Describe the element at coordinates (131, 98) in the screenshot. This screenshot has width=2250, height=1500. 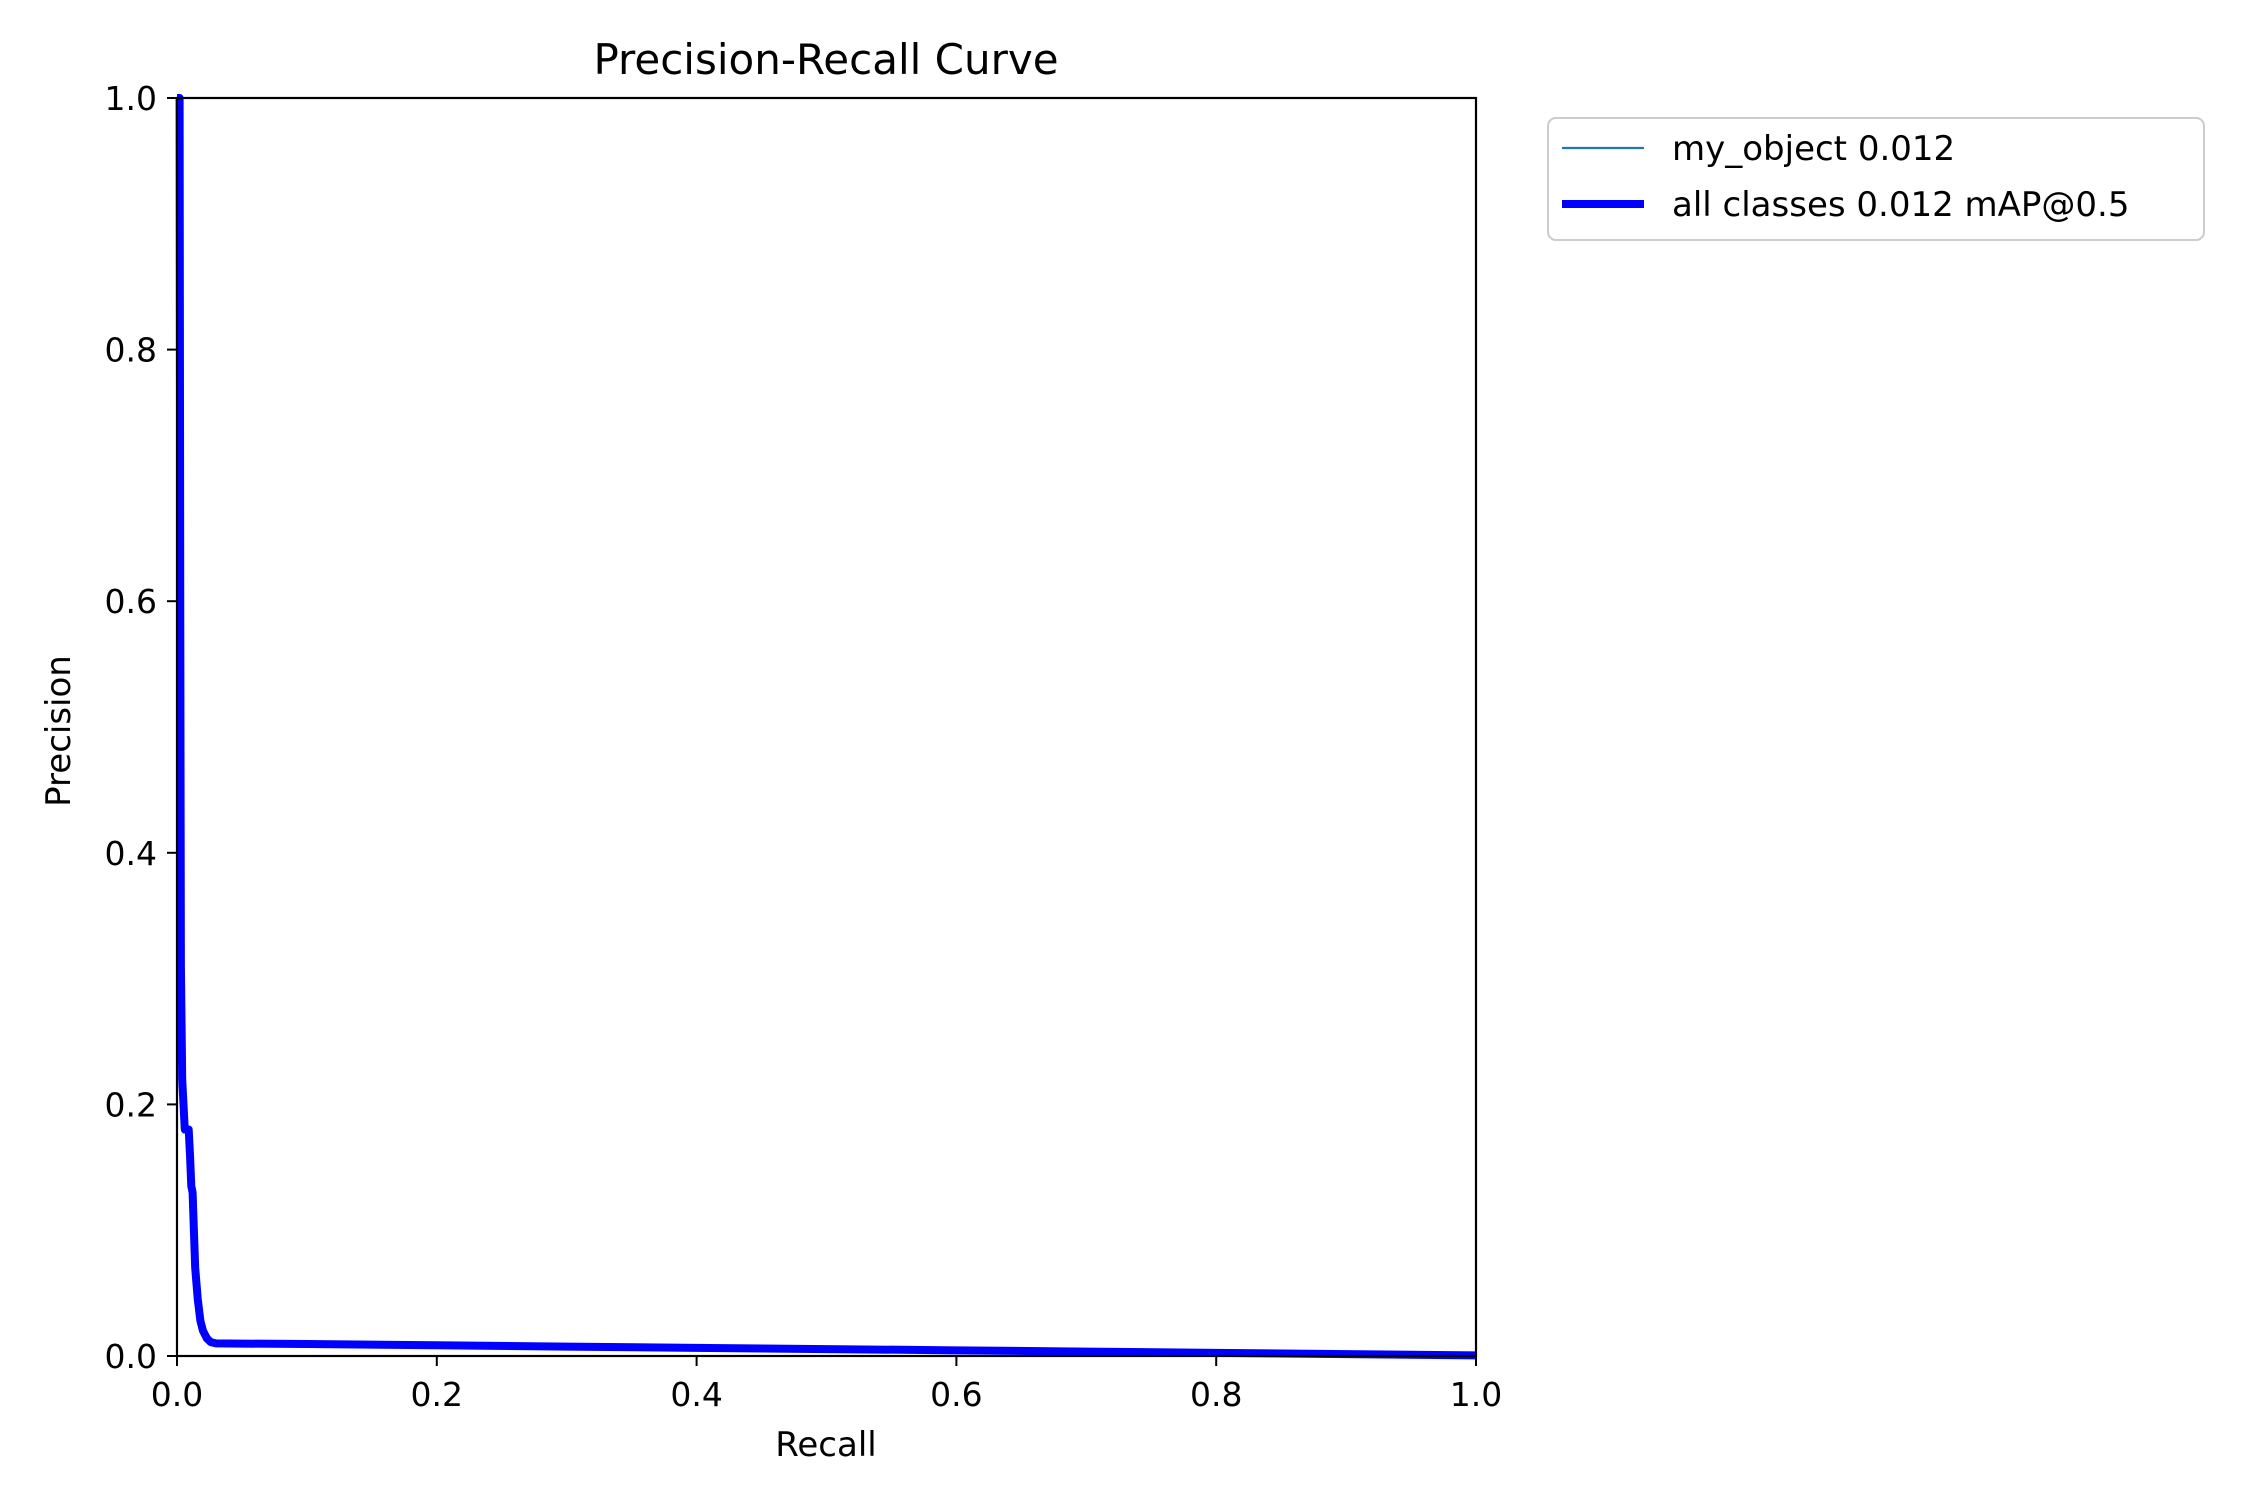
I see `y-tick-label: 1.0` at that location.